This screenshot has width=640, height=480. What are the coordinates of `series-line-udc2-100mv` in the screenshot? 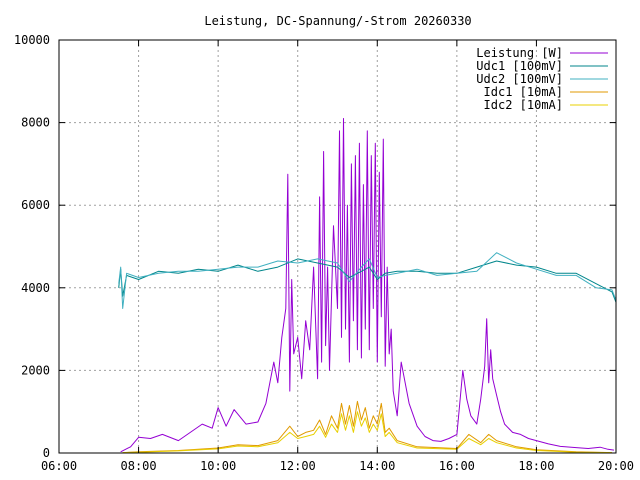 It's located at (367, 280).